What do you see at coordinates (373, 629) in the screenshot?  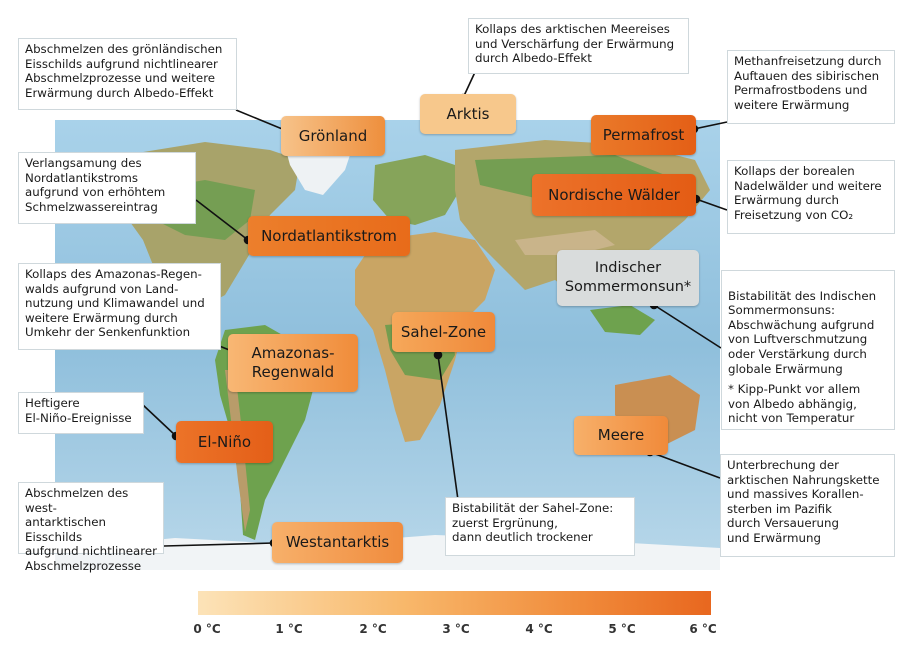 I see `scale-tick: 2 °C` at bounding box center [373, 629].